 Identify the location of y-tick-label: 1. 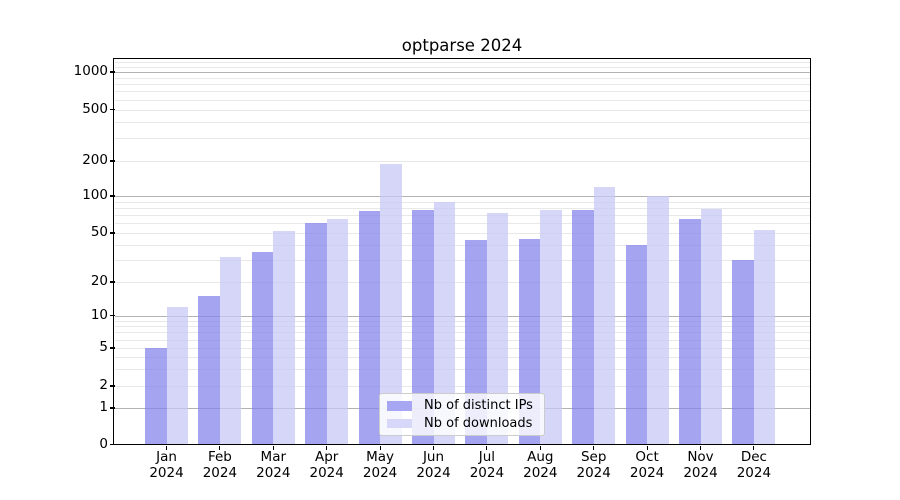
(103, 407).